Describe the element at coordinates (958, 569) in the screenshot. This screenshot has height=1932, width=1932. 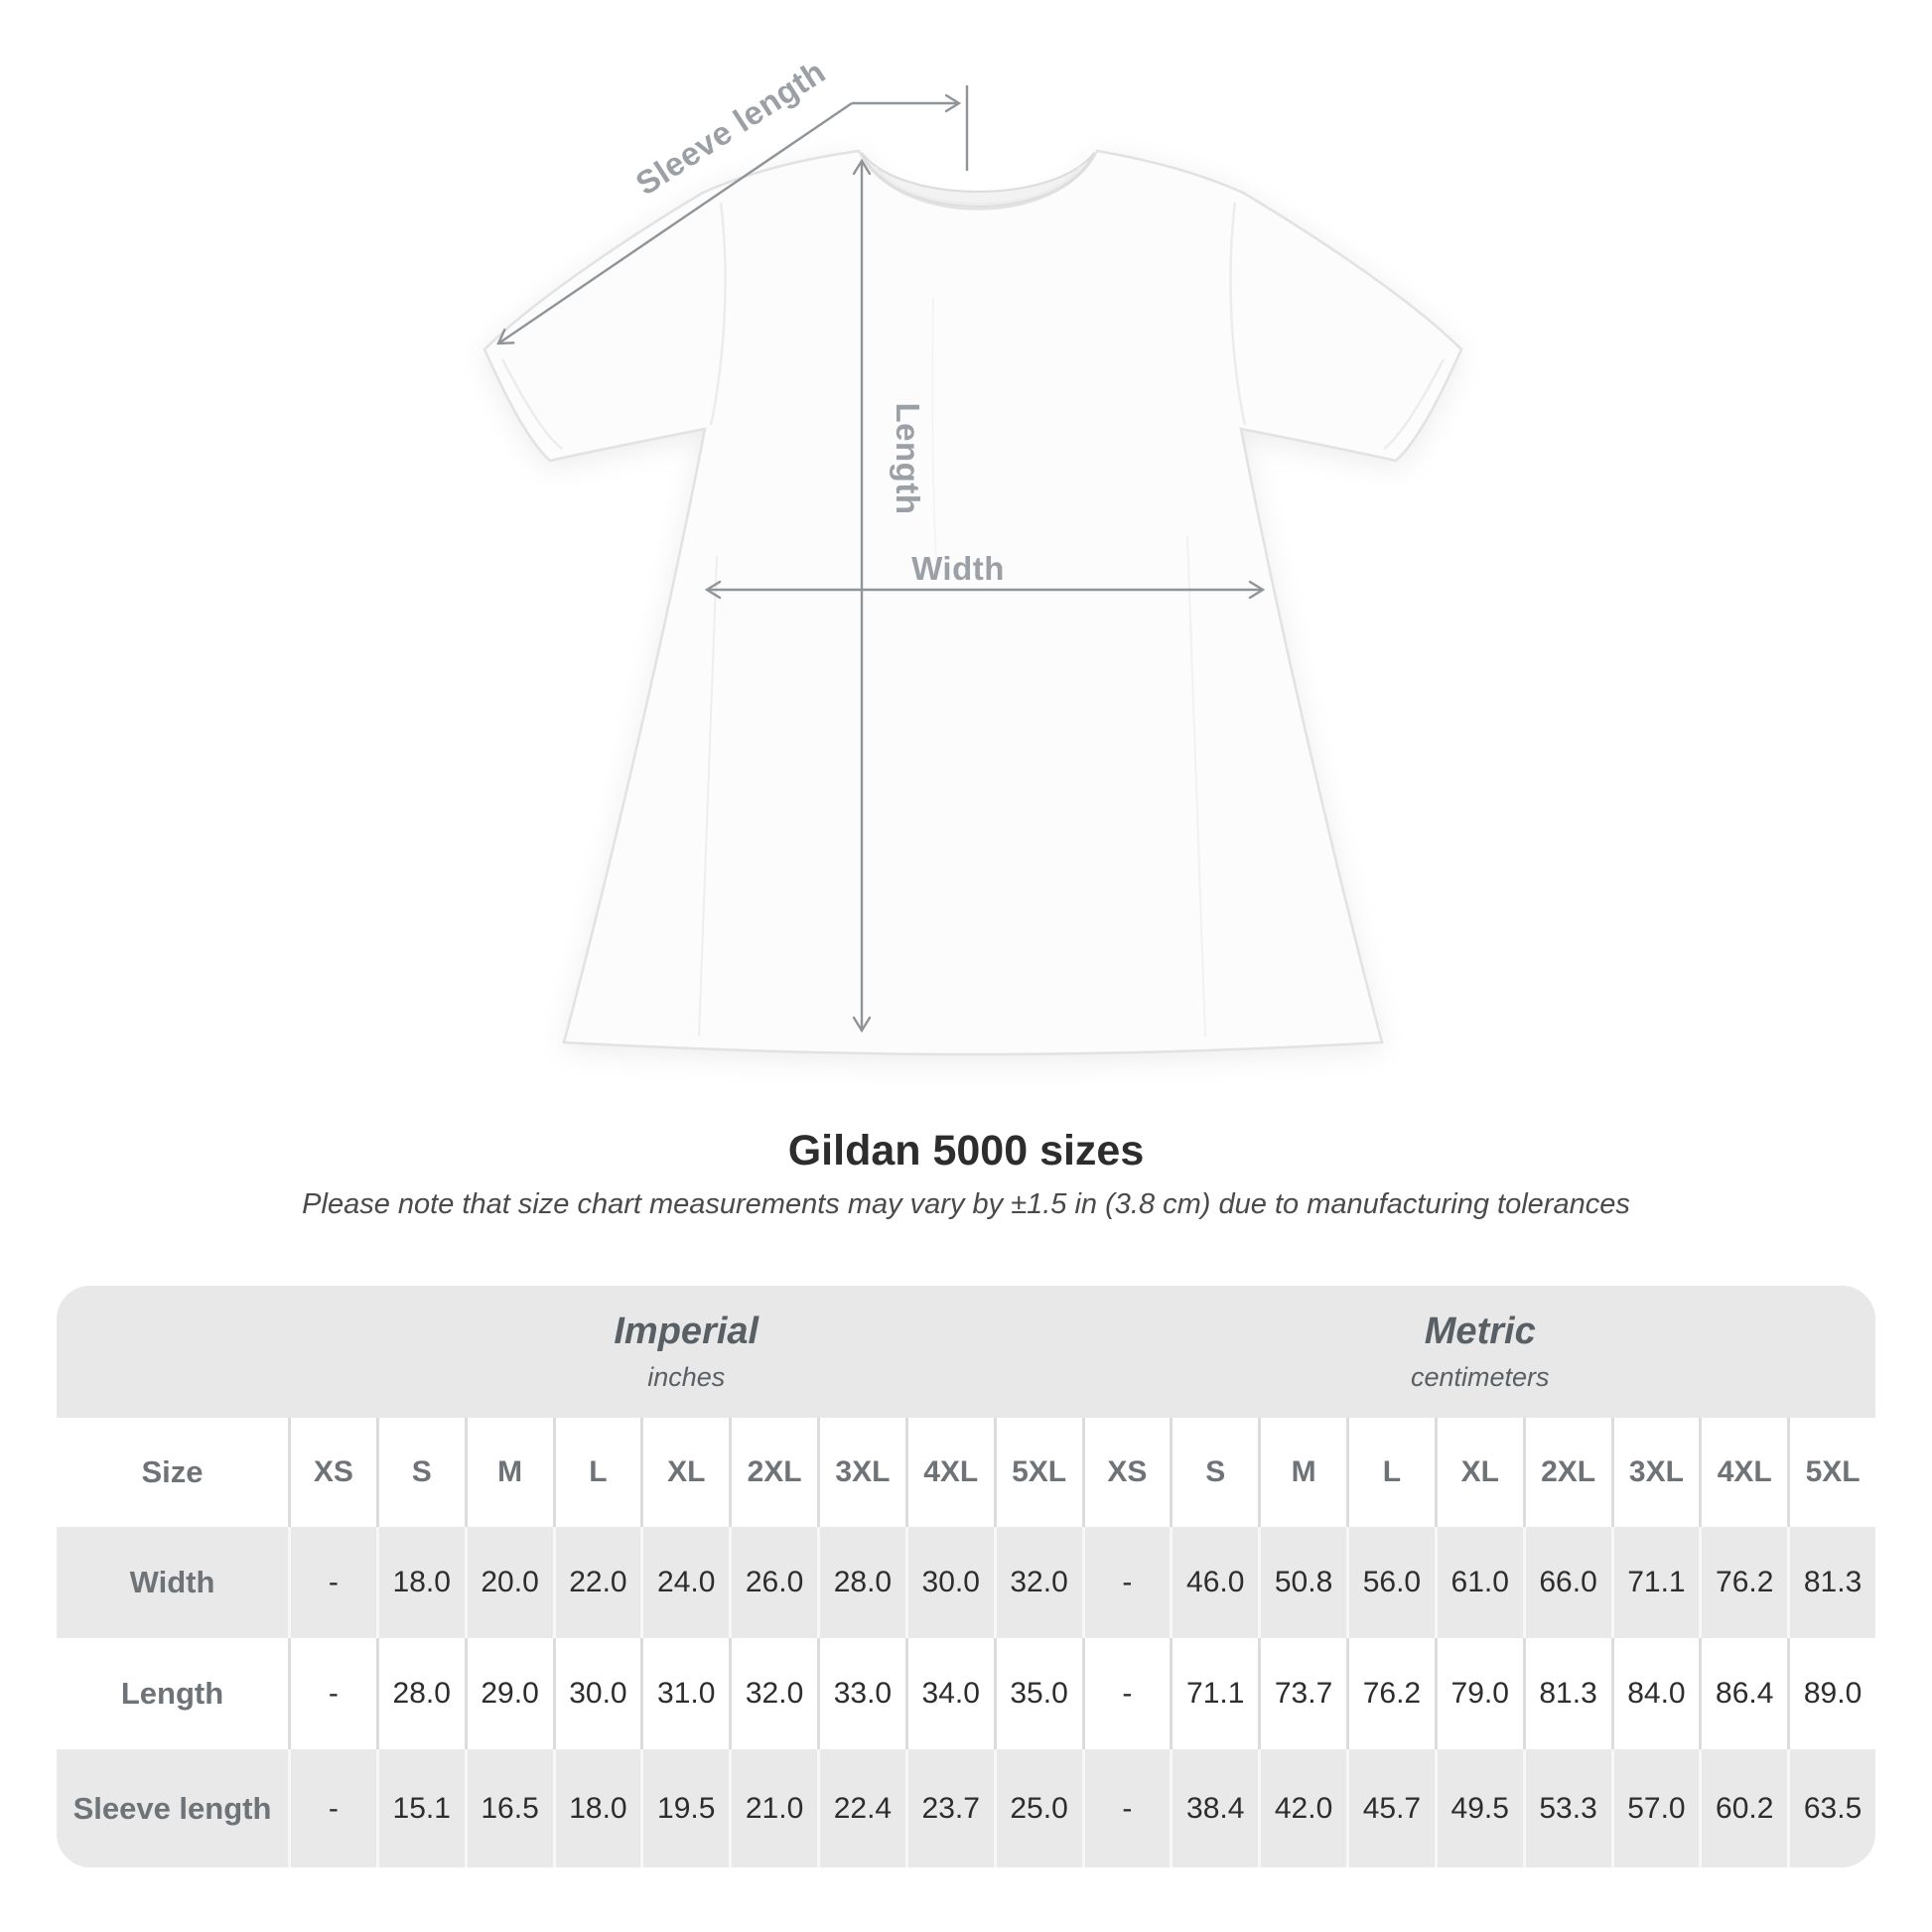
I see `width-label: Width` at that location.